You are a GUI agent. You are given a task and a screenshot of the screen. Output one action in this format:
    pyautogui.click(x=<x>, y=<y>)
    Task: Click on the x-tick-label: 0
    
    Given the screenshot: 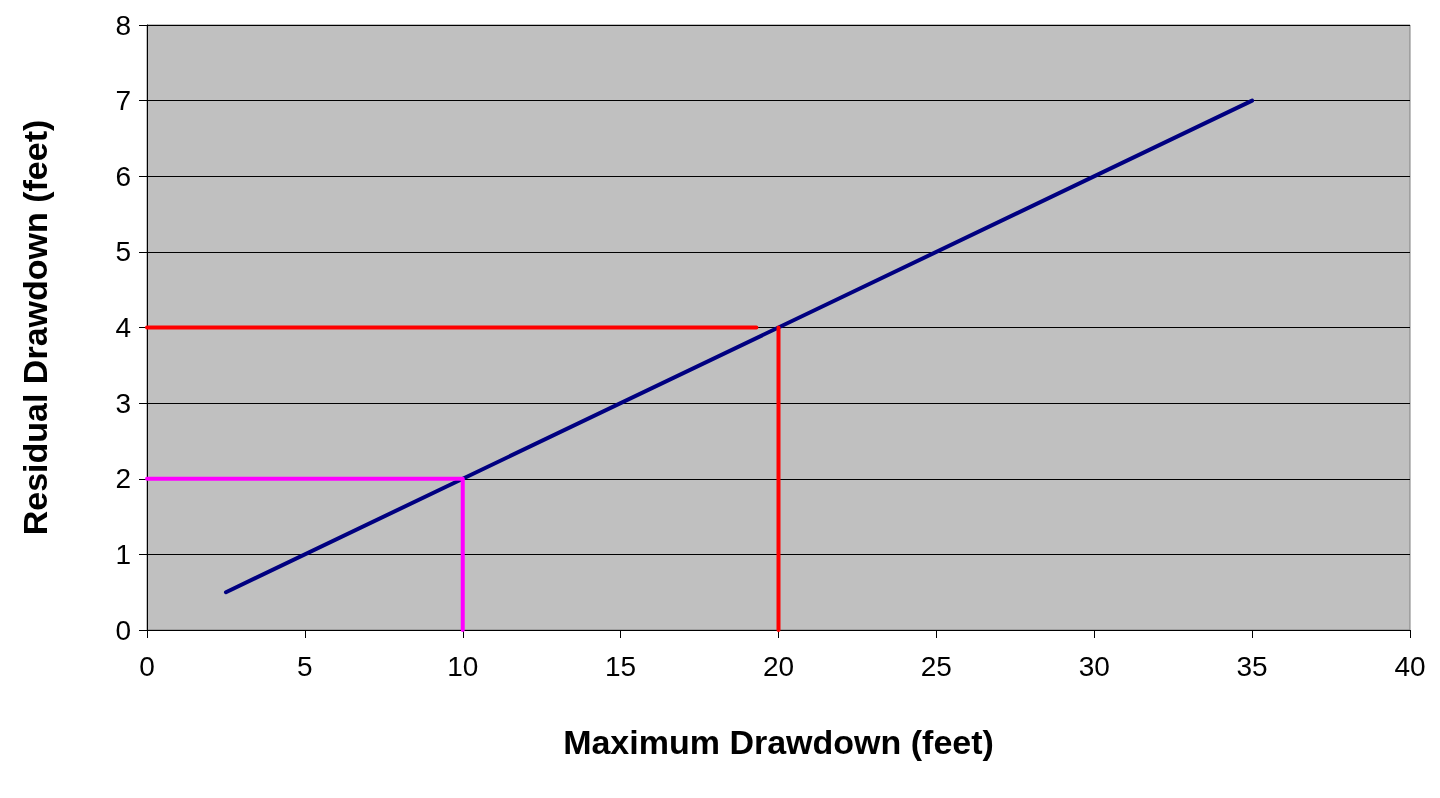 What is the action you would take?
    pyautogui.click(x=147, y=666)
    